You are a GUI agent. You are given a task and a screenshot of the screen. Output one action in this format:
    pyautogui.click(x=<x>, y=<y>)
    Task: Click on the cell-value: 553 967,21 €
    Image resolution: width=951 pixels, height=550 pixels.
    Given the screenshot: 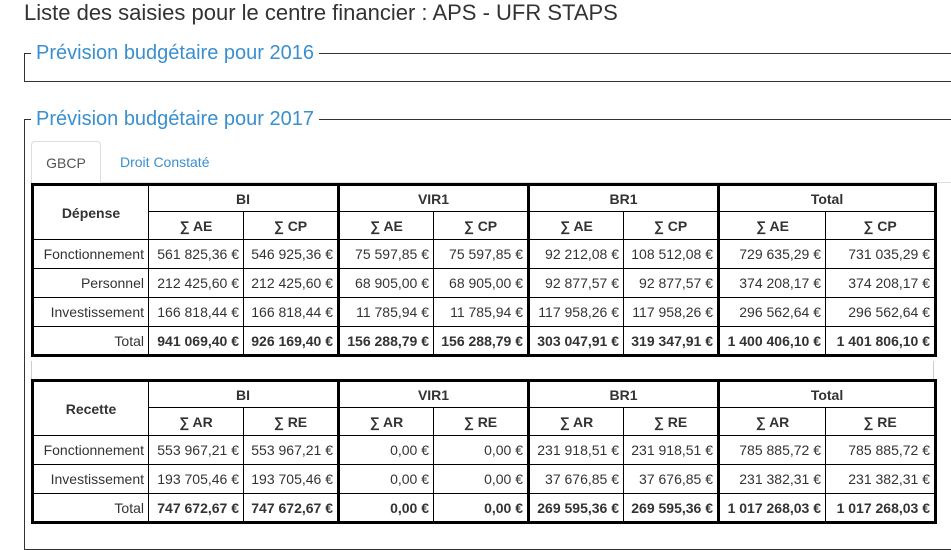 What is the action you would take?
    pyautogui.click(x=291, y=450)
    